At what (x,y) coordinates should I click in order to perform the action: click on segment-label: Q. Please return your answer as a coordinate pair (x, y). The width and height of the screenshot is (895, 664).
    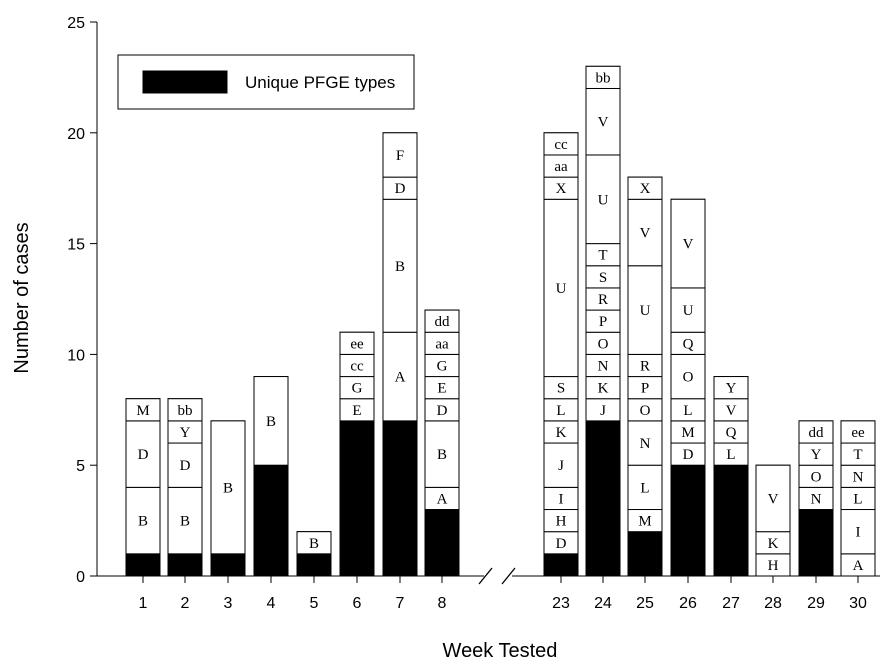
    Looking at the image, I should click on (688, 344).